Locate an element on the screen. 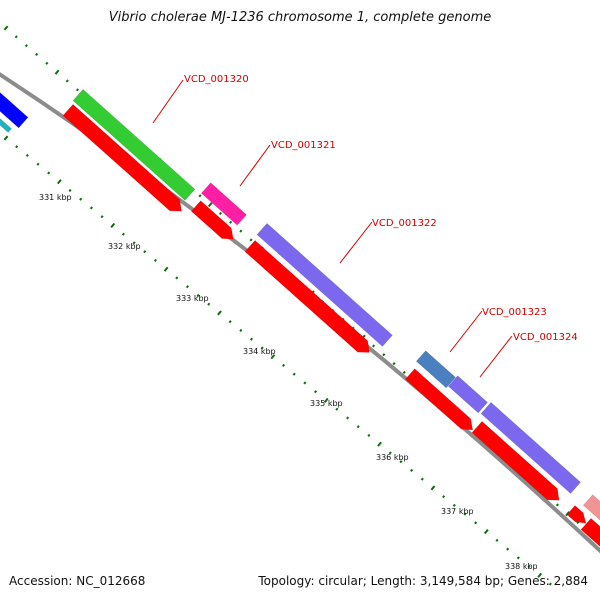 This screenshot has width=600, height=600. gene-label-vcd-001320: VCD_001320 is located at coordinates (216, 79).